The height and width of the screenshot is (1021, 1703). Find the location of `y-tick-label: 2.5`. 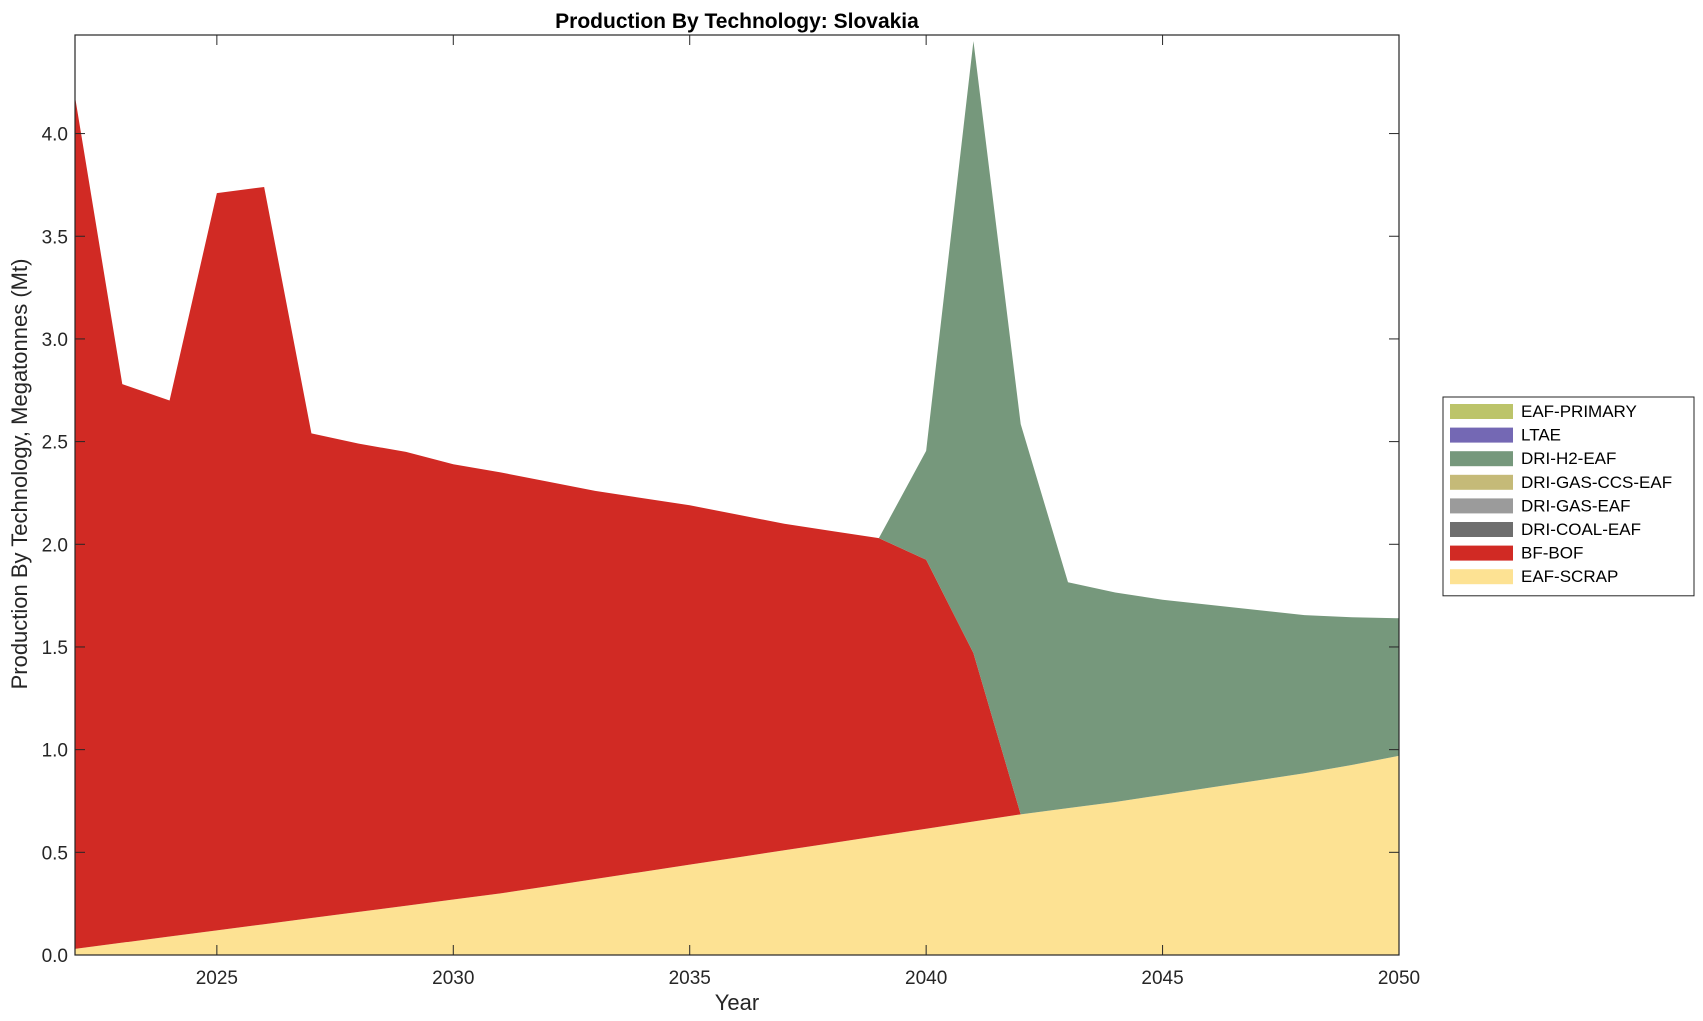

y-tick-label: 2.5 is located at coordinates (55, 443).